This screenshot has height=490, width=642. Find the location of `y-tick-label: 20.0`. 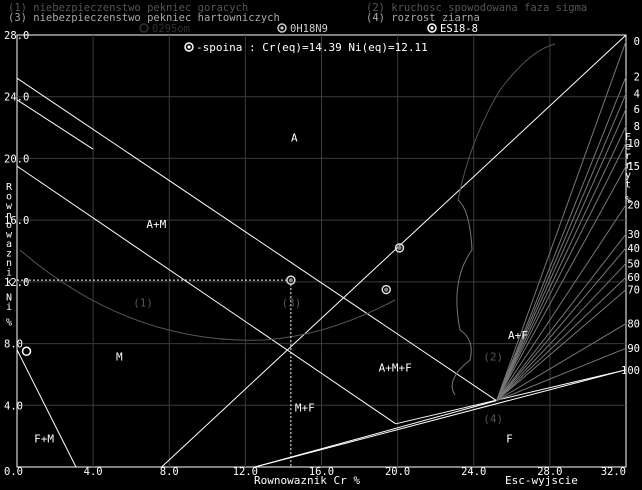

y-tick-label: 20.0 is located at coordinates (16, 159).